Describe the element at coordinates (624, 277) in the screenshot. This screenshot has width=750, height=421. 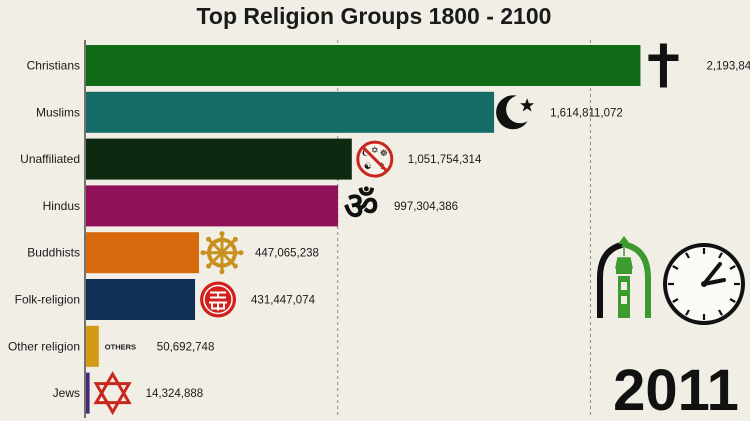
I see `mosque-logo-icon` at that location.